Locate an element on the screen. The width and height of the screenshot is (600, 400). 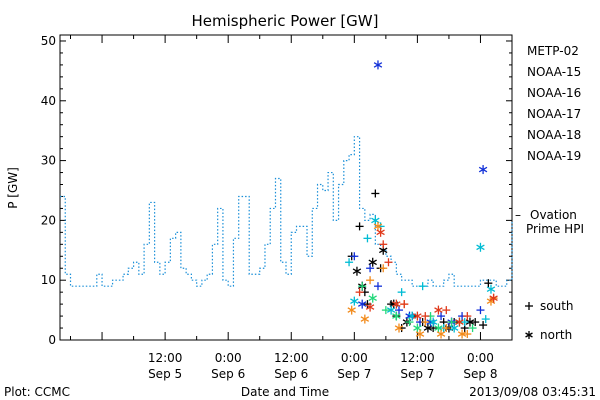
plot-timestamp: 2013/09/08 03:45:31 is located at coordinates (532, 392).